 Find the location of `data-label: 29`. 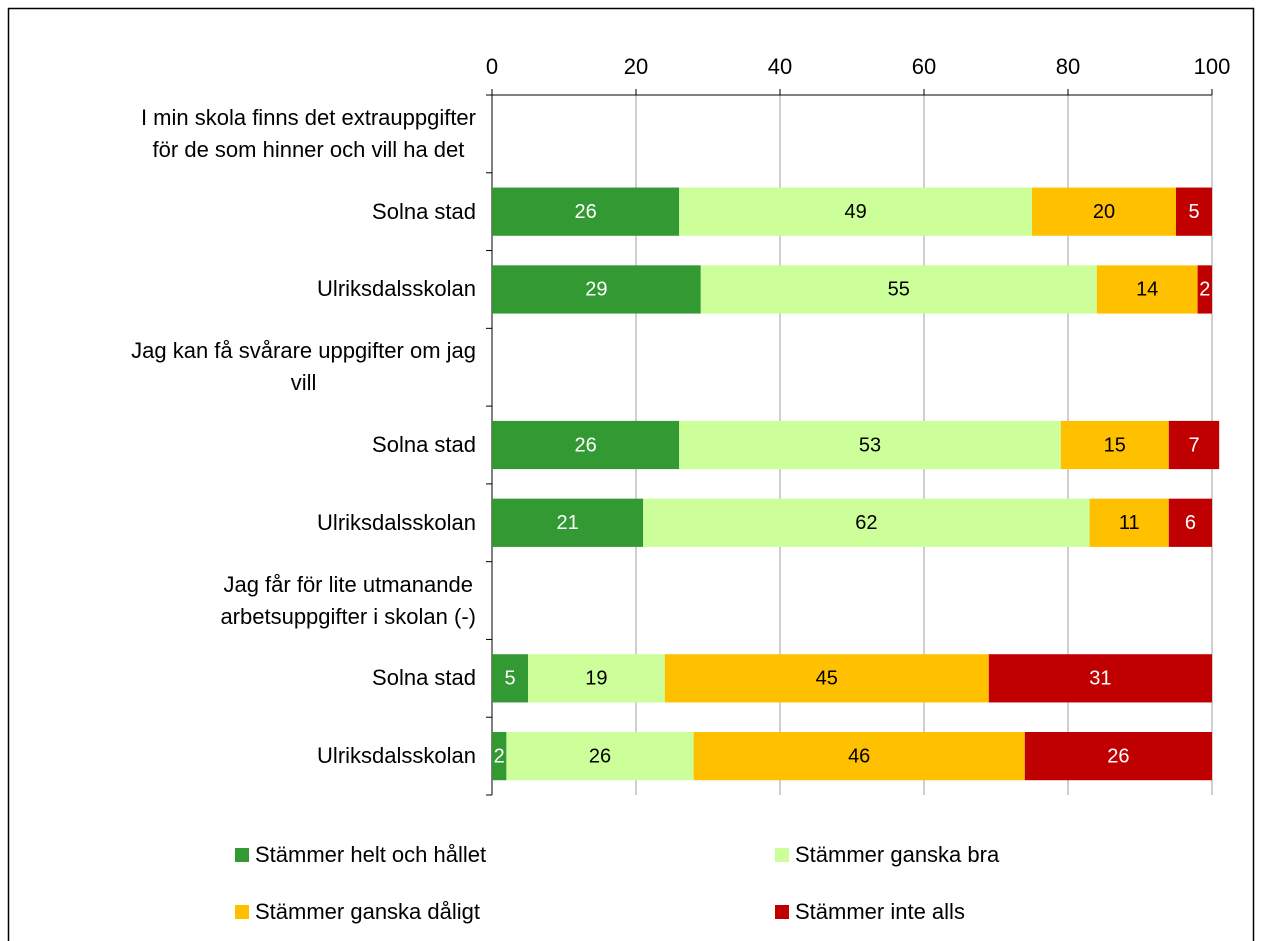

data-label: 29 is located at coordinates (596, 290).